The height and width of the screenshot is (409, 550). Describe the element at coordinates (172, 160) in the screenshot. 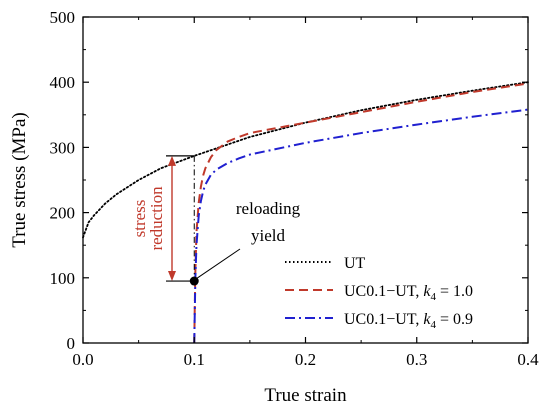

I see `reduction-arrow-head-up` at that location.